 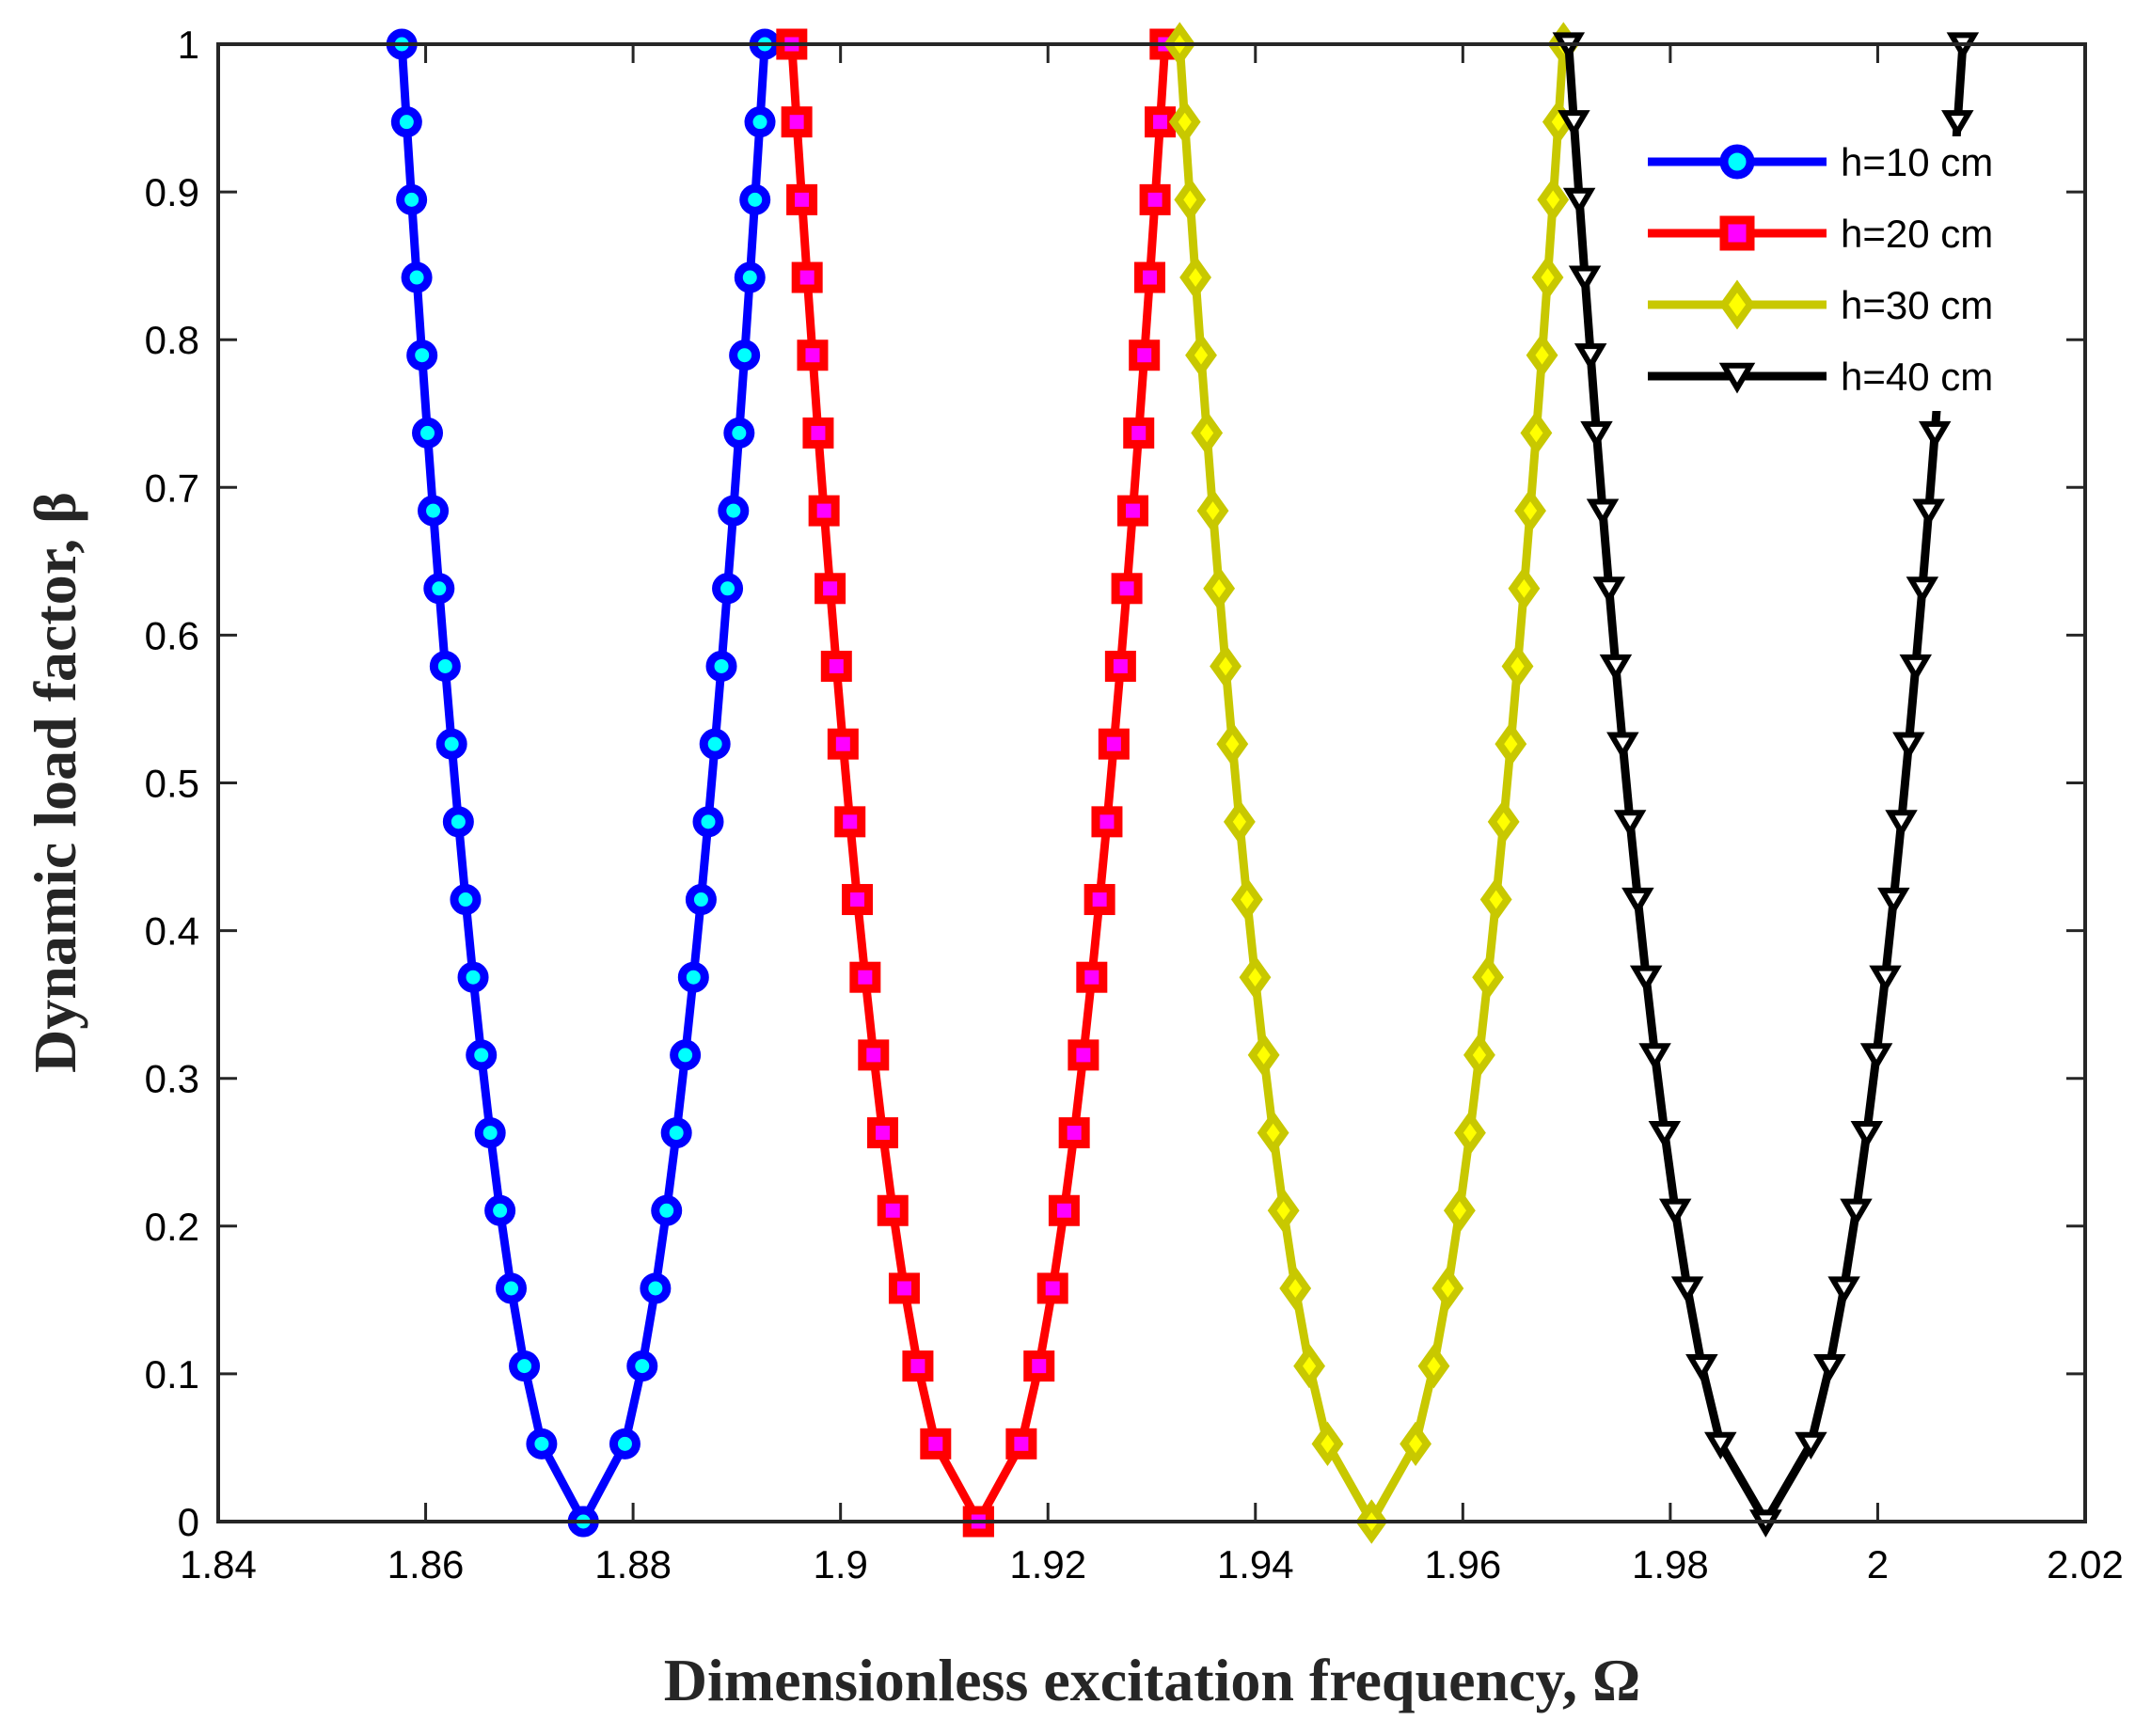 What do you see at coordinates (633, 1564) in the screenshot?
I see `x-tick-label: 1.88` at bounding box center [633, 1564].